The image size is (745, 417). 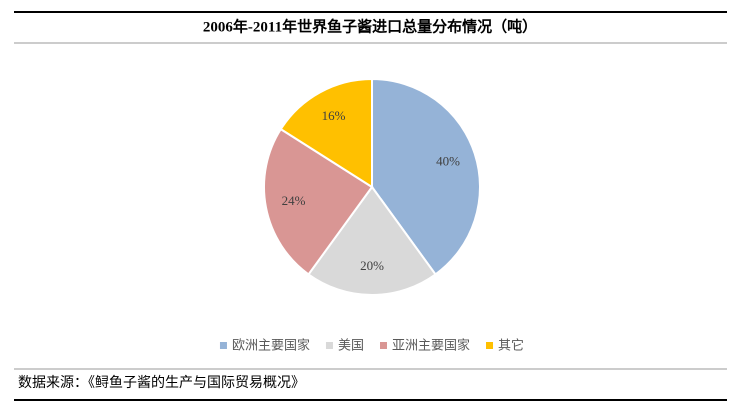 What do you see at coordinates (511, 346) in the screenshot?
I see `legend-label: 其它` at bounding box center [511, 346].